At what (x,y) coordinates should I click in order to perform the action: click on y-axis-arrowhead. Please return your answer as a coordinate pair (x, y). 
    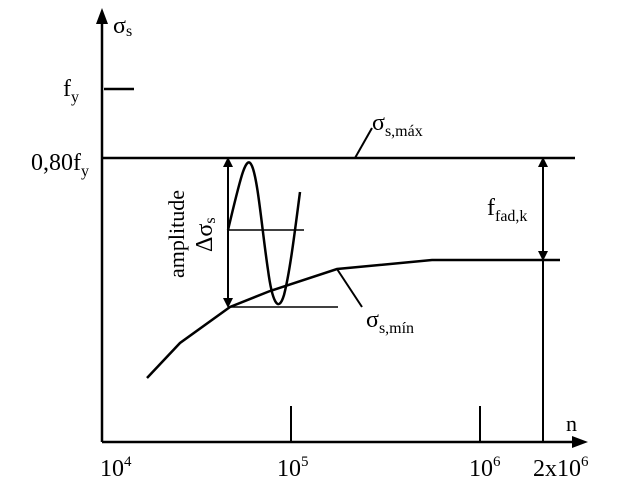
    Looking at the image, I should click on (102, 16).